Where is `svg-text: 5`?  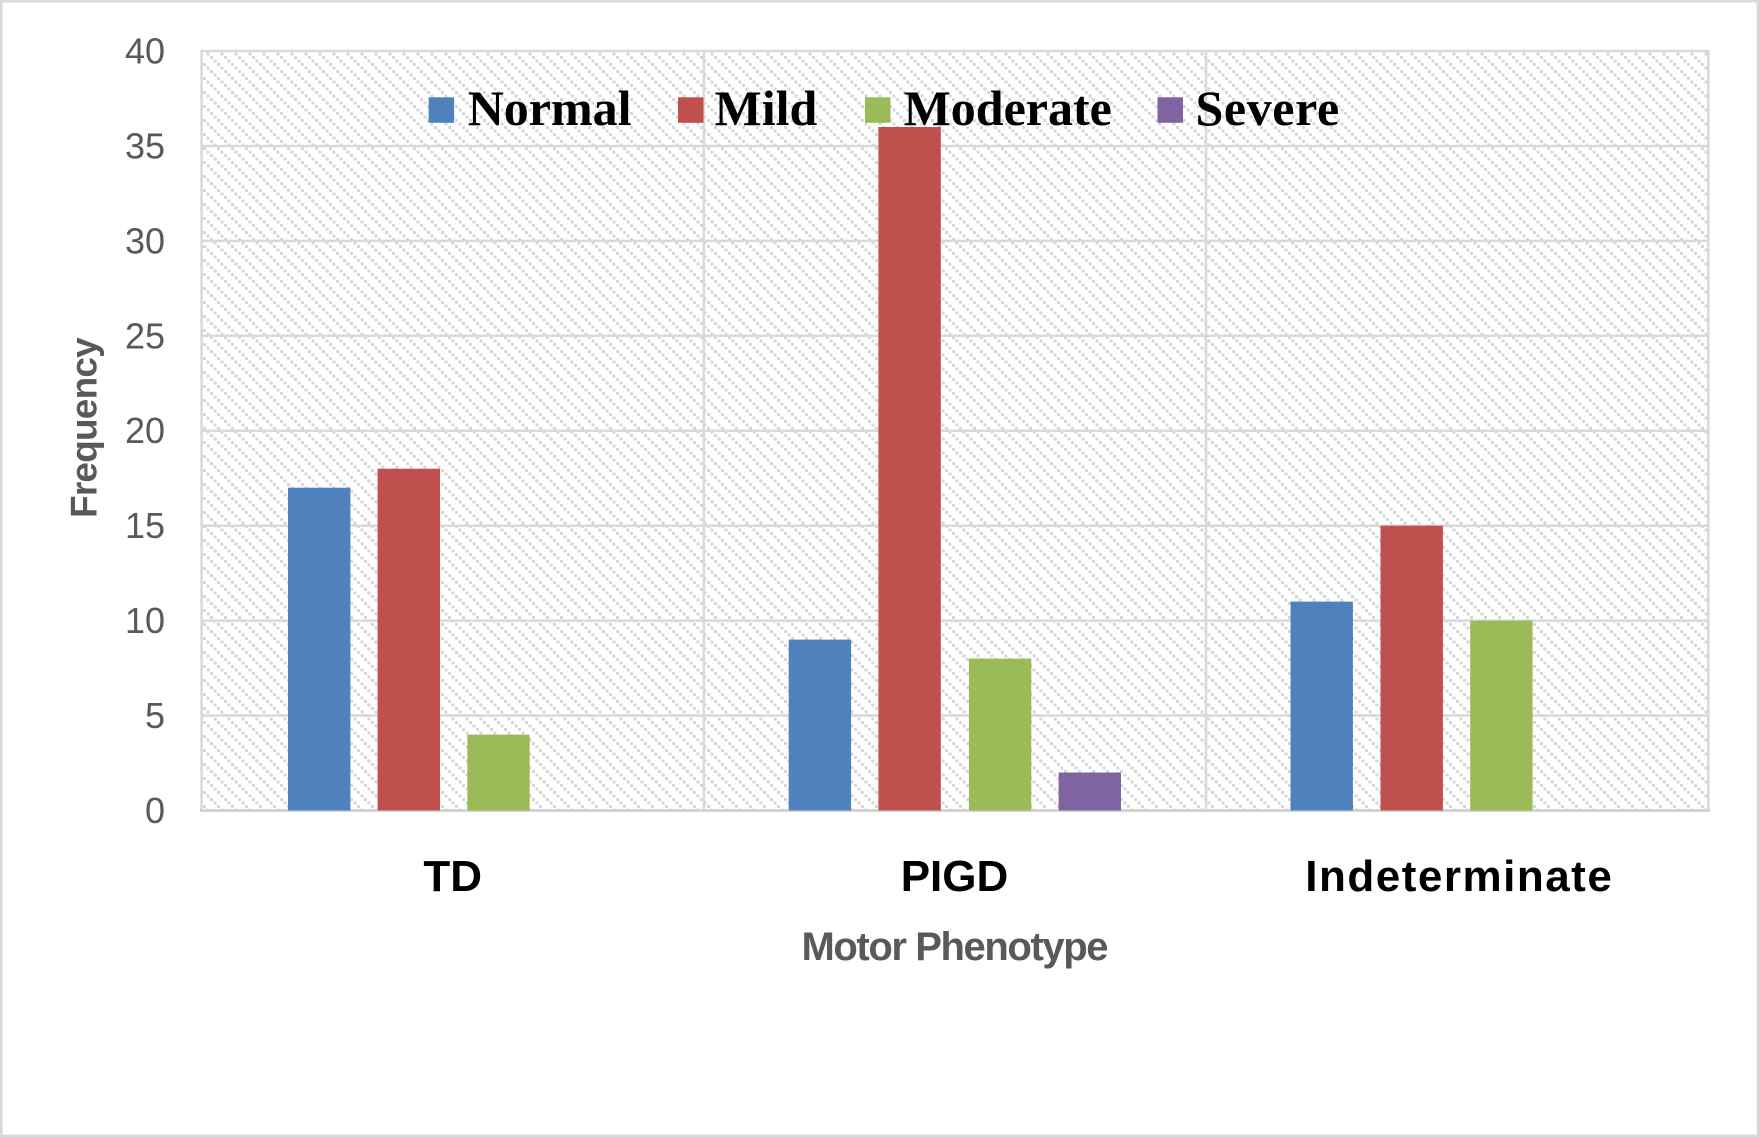
svg-text: 5 is located at coordinates (155, 715).